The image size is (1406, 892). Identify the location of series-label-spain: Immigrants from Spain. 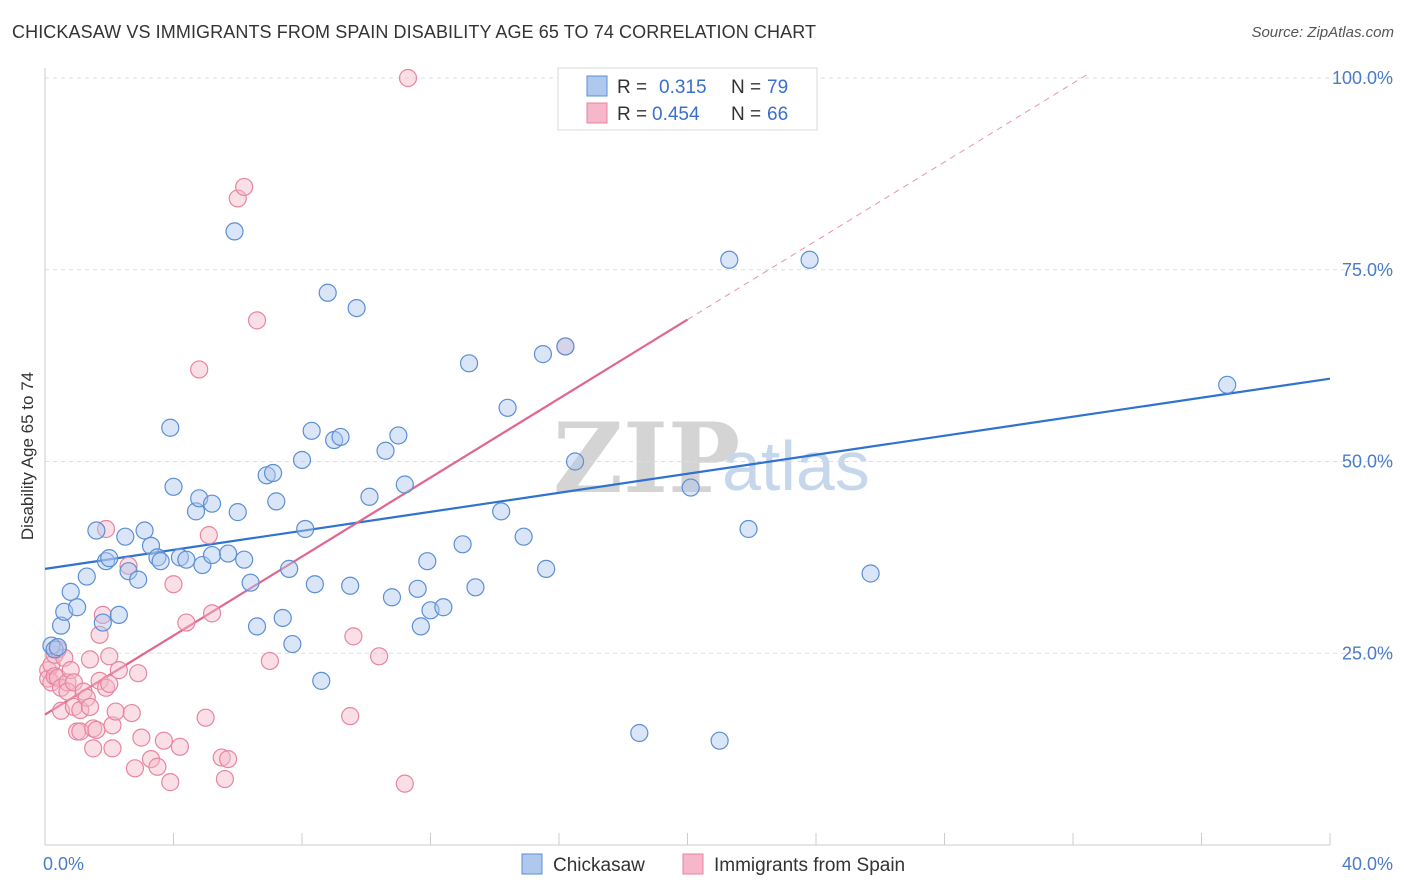
(809, 865).